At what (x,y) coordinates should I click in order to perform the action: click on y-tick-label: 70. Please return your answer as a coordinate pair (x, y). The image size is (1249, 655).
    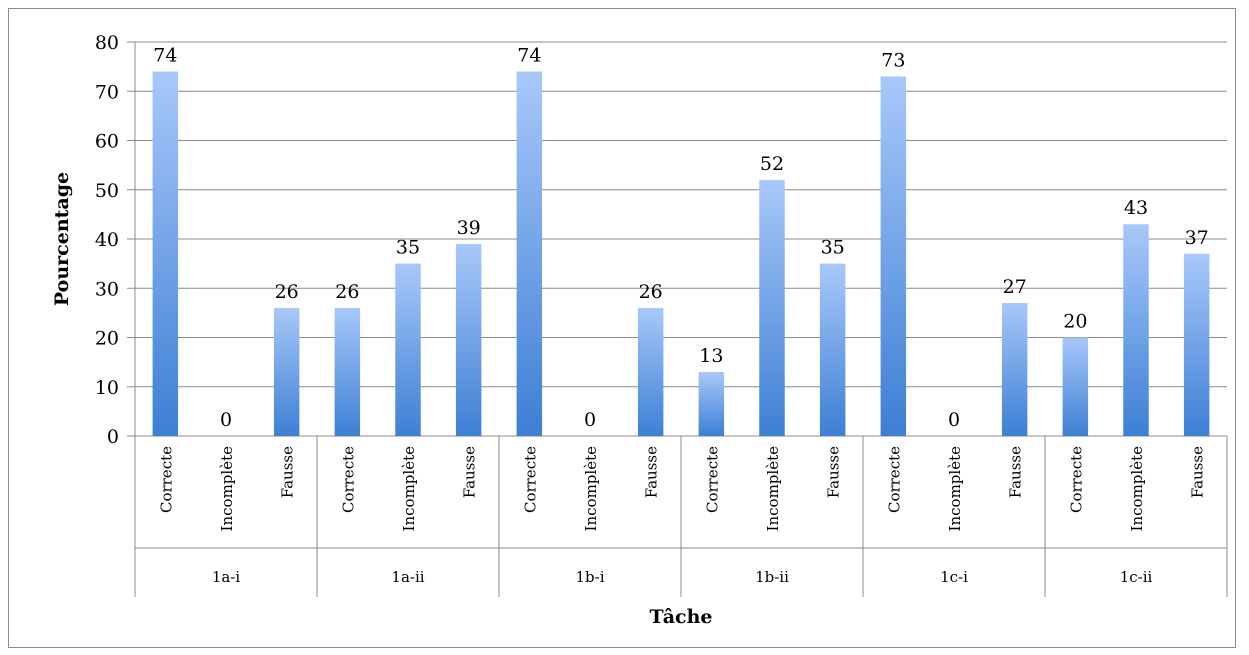
    Looking at the image, I should click on (107, 92).